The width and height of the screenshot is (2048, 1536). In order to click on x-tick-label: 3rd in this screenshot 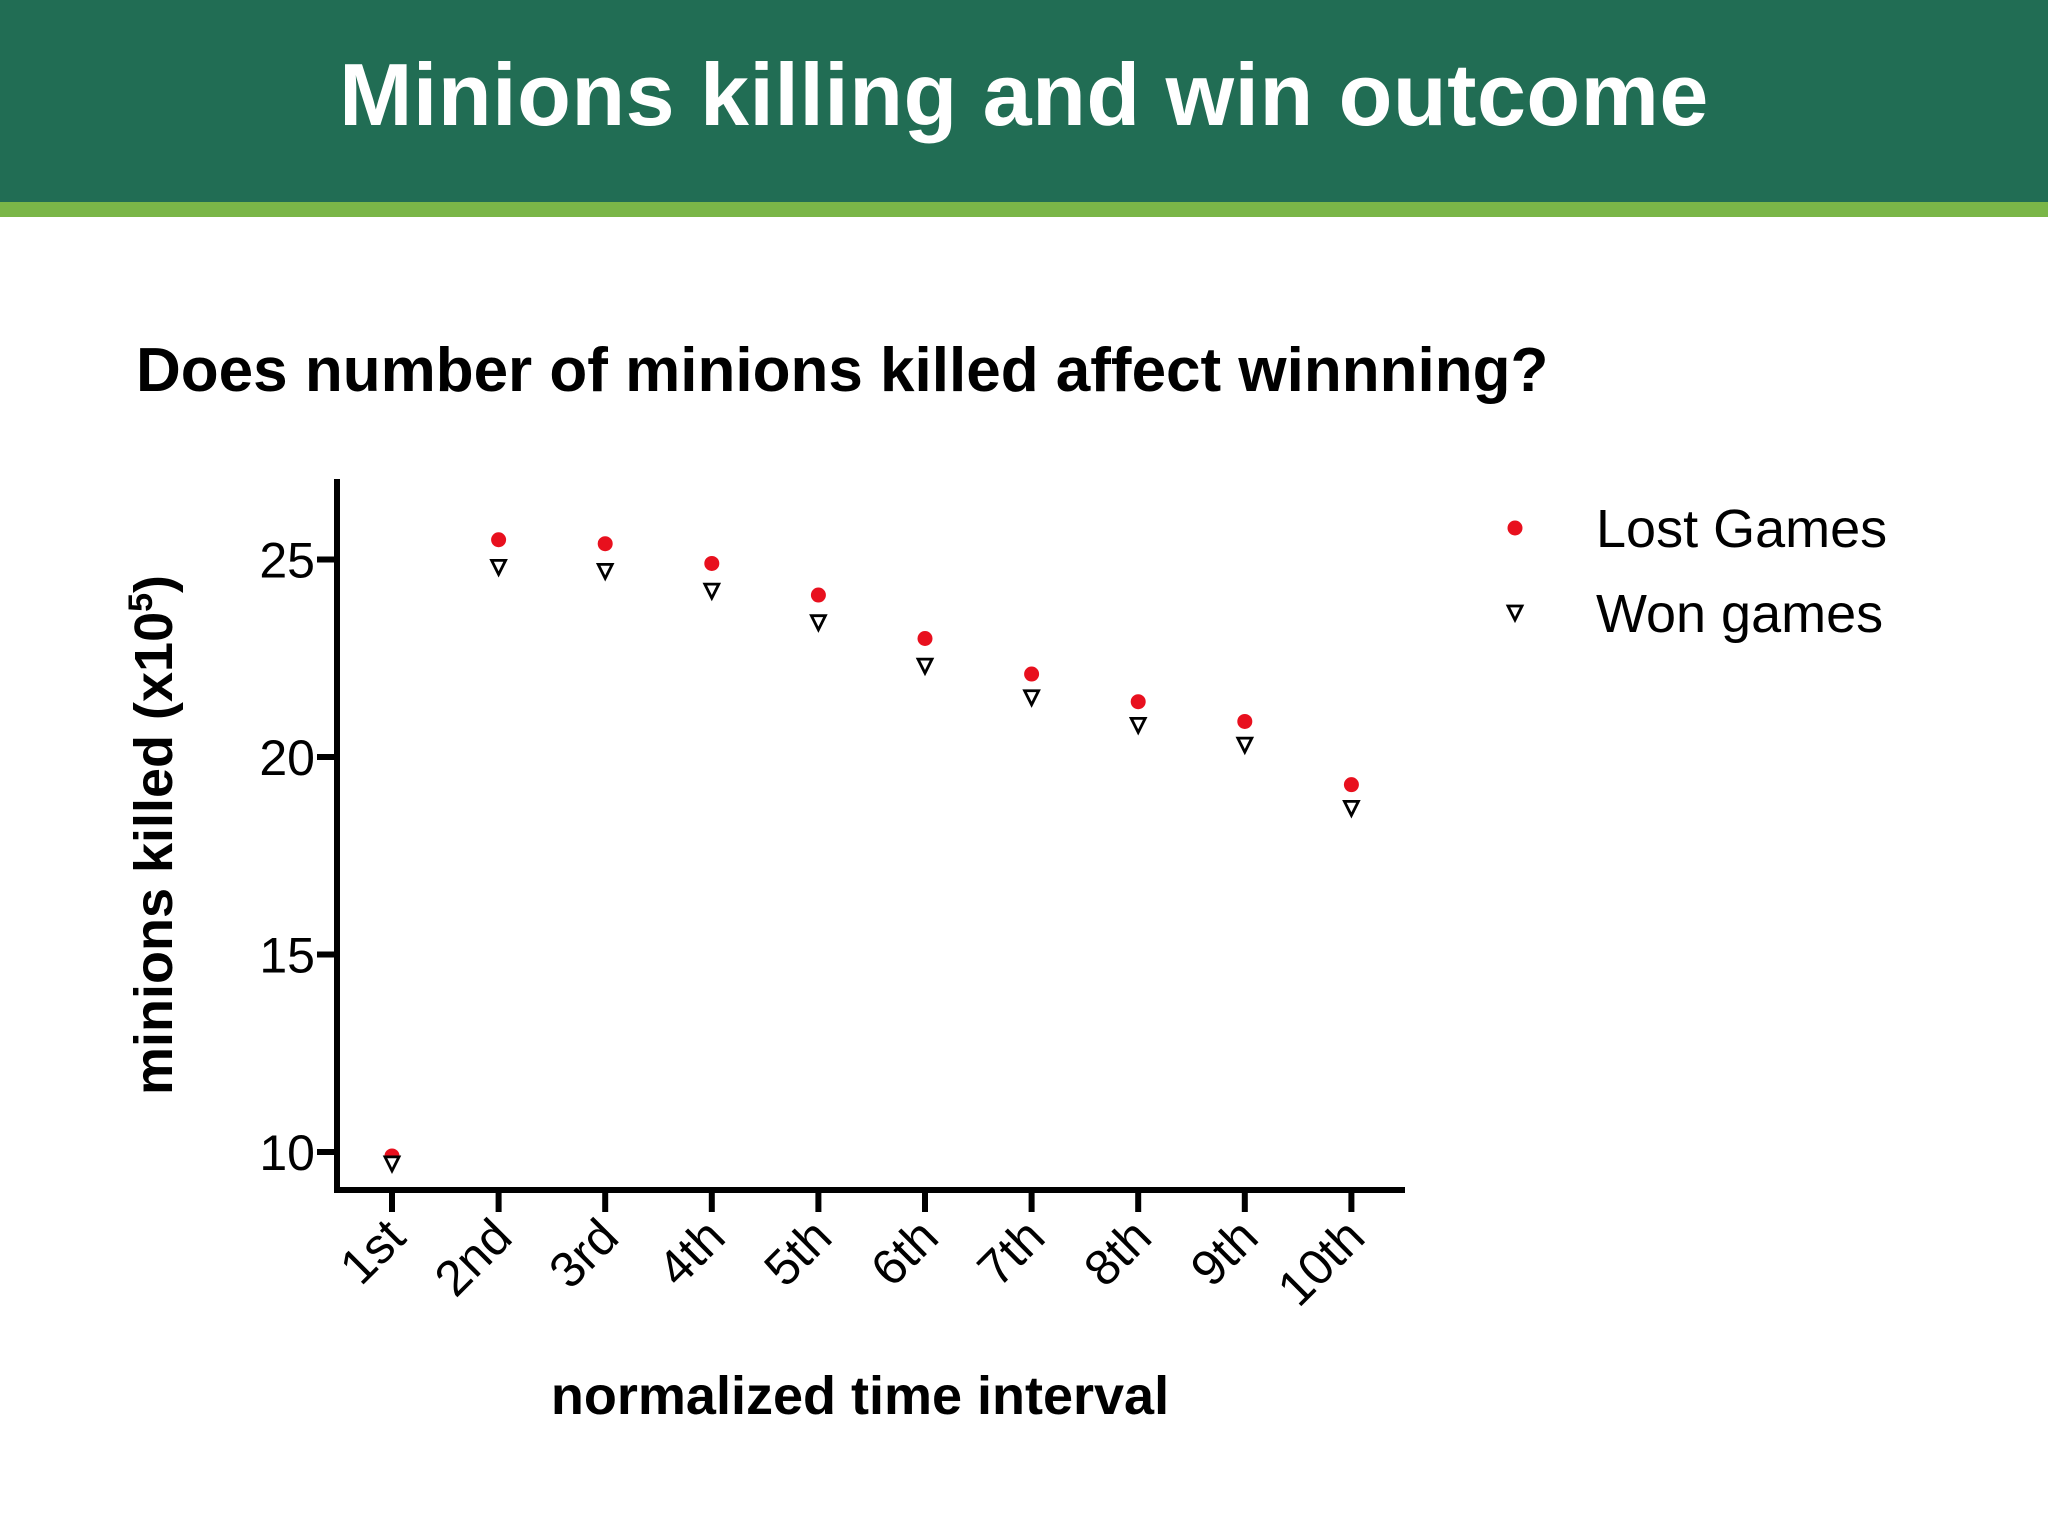, I will do `click(583, 1253)`.